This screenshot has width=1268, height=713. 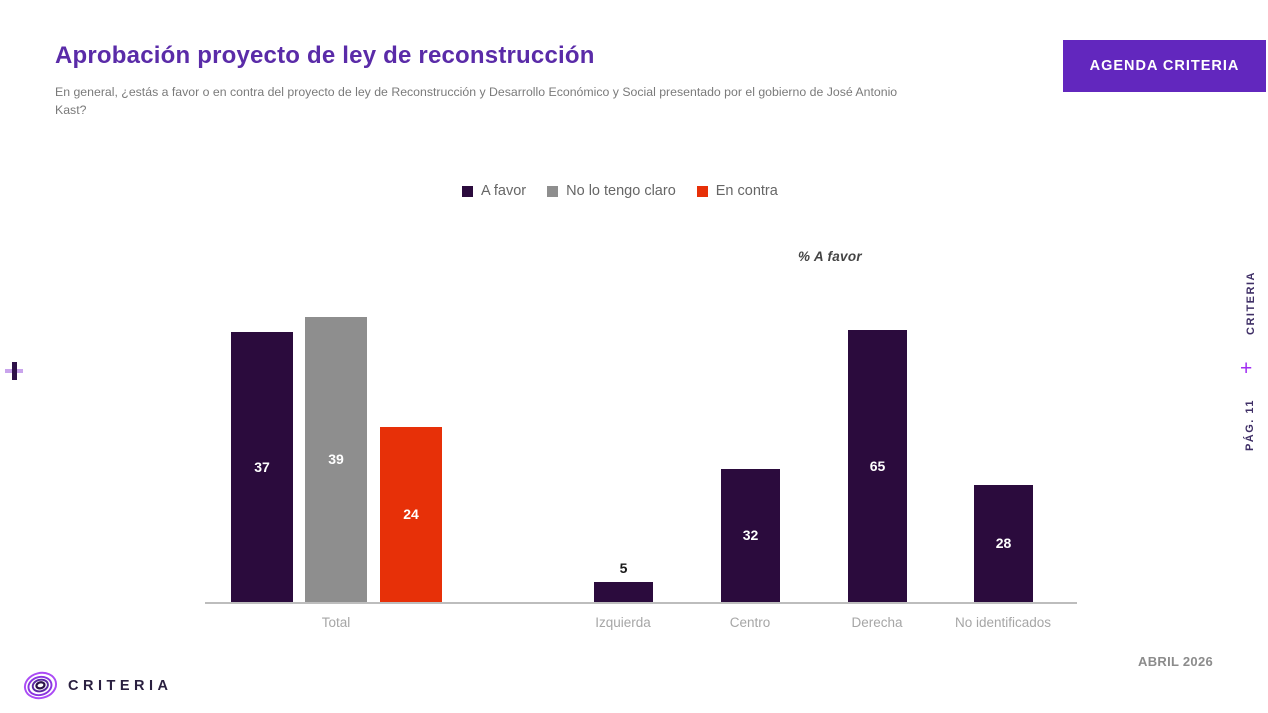 I want to click on category-label-izquierda: Izquierda, so click(x=623, y=622).